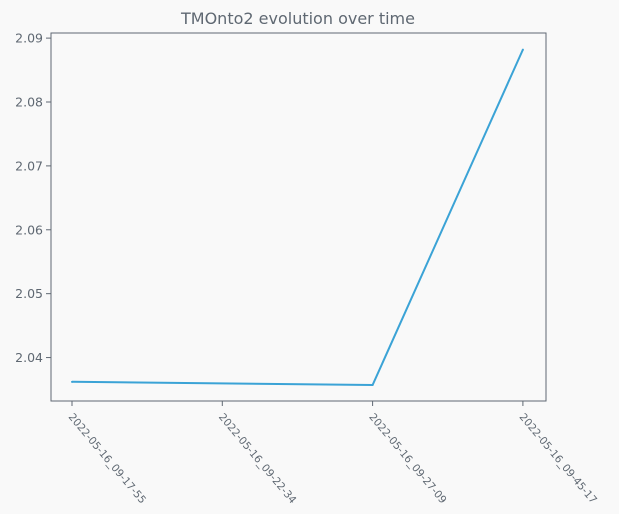  Describe the element at coordinates (29, 293) in the screenshot. I see `y-tick-label: 2.05` at that location.